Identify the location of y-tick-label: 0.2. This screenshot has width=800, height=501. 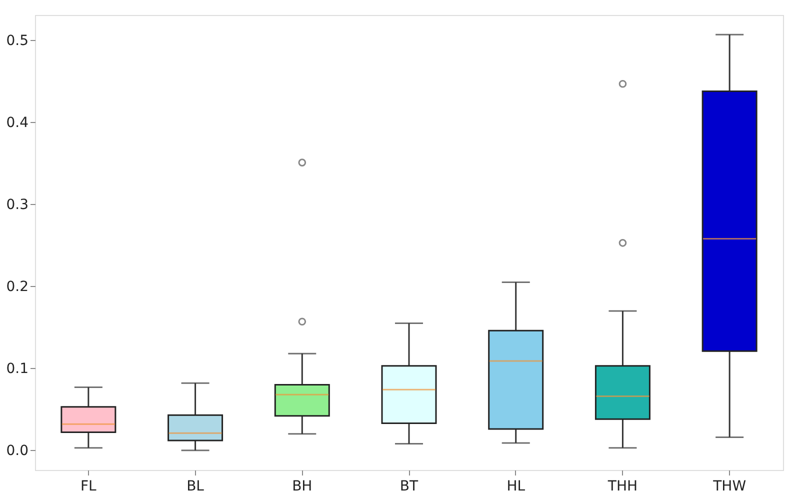
(17, 286).